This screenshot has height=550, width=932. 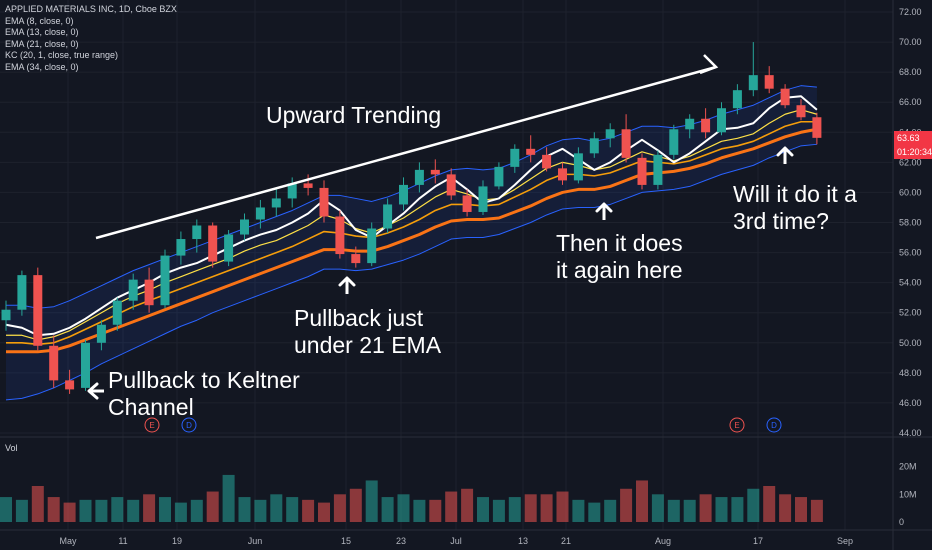 I want to click on trend-arrow-head, so click(x=709, y=64).